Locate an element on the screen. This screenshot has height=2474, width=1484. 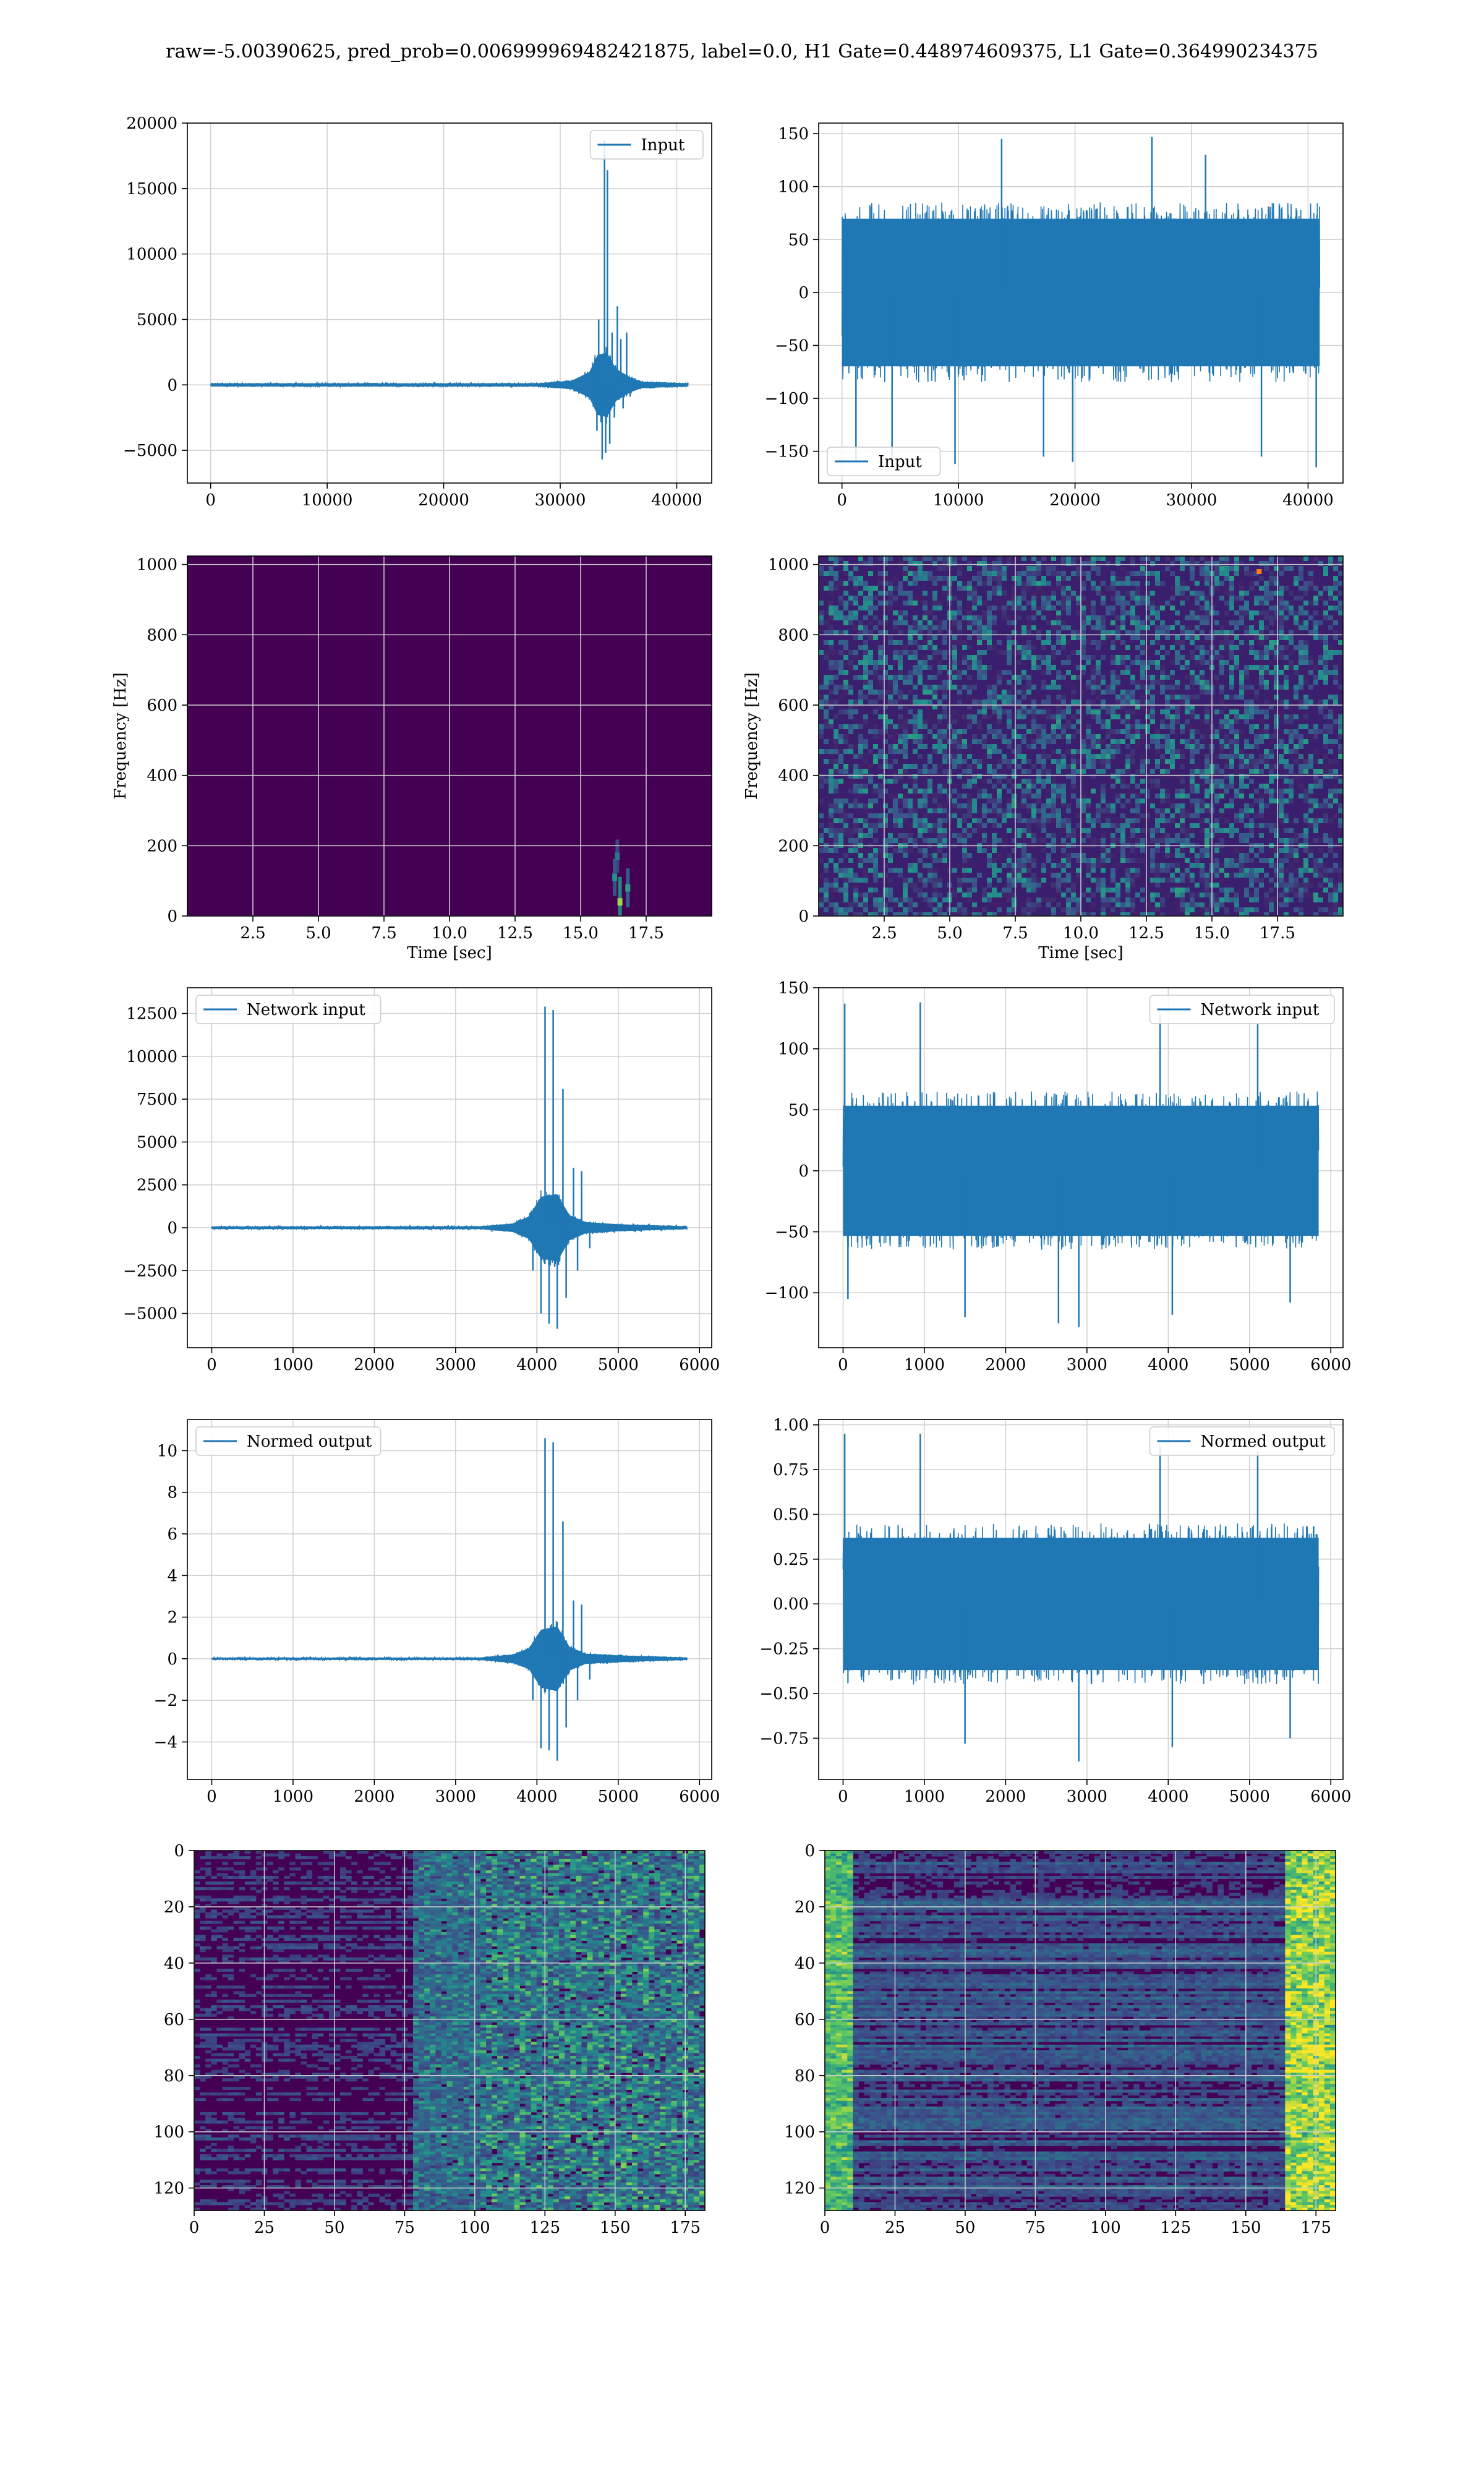
y-tick-label: −0.75 is located at coordinates (784, 1739).